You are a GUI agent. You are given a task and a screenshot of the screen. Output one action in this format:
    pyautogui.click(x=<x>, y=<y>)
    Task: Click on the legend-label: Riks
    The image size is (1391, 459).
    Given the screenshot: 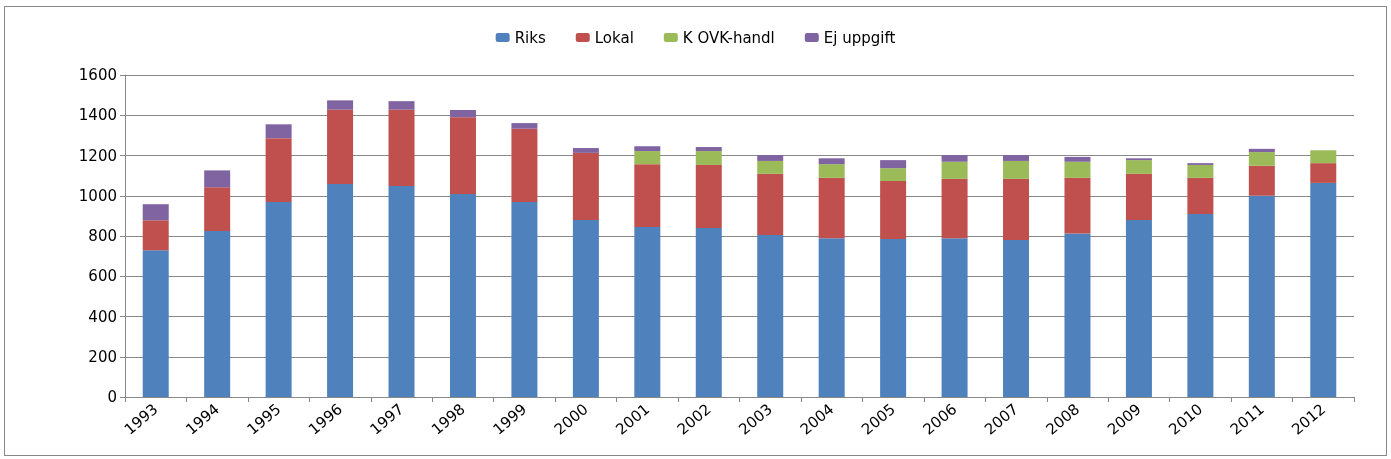 What is the action you would take?
    pyautogui.click(x=530, y=37)
    